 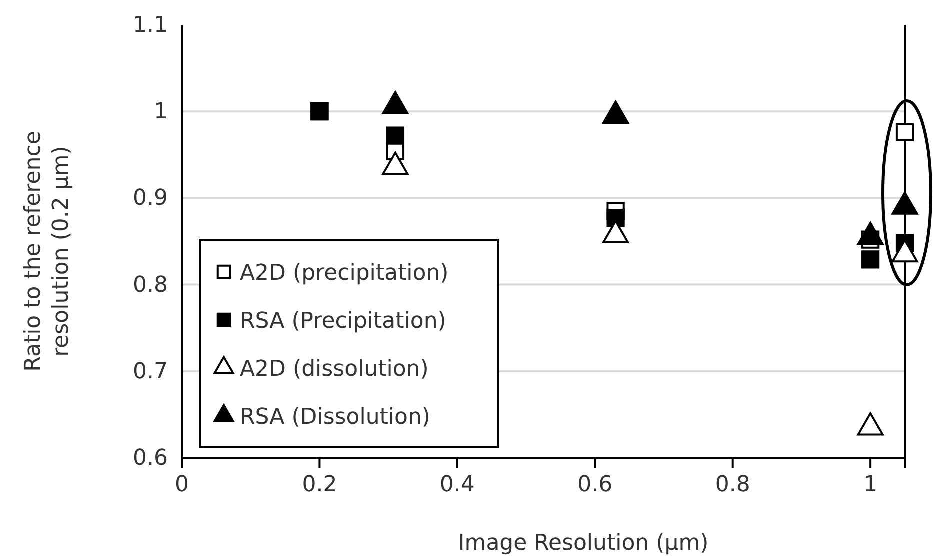 What do you see at coordinates (161, 112) in the screenshot?
I see `y-tick-label: 1` at bounding box center [161, 112].